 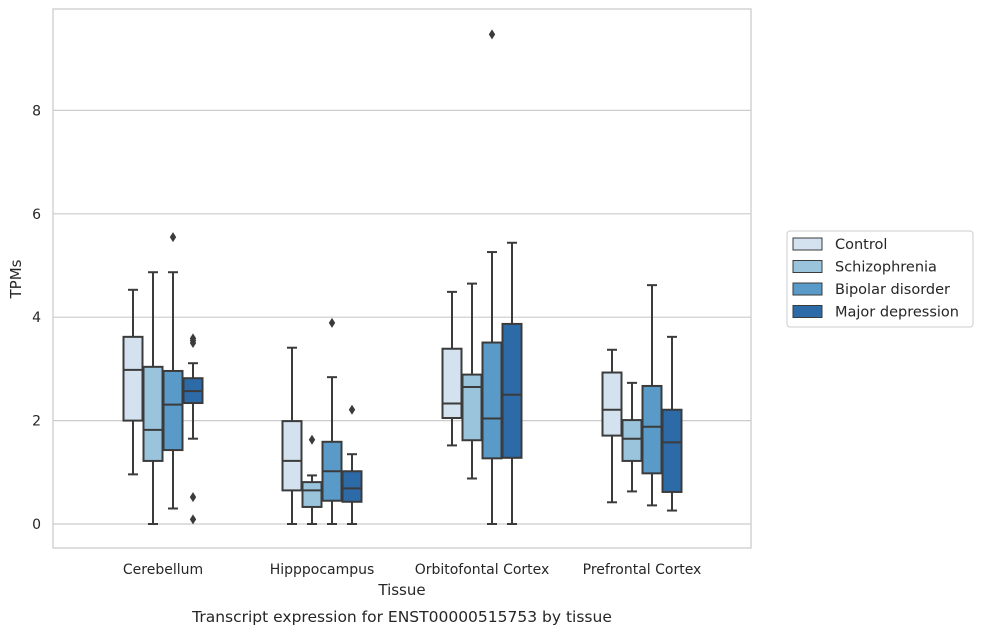 I want to click on y-tick-label-4: 4, so click(x=36, y=318).